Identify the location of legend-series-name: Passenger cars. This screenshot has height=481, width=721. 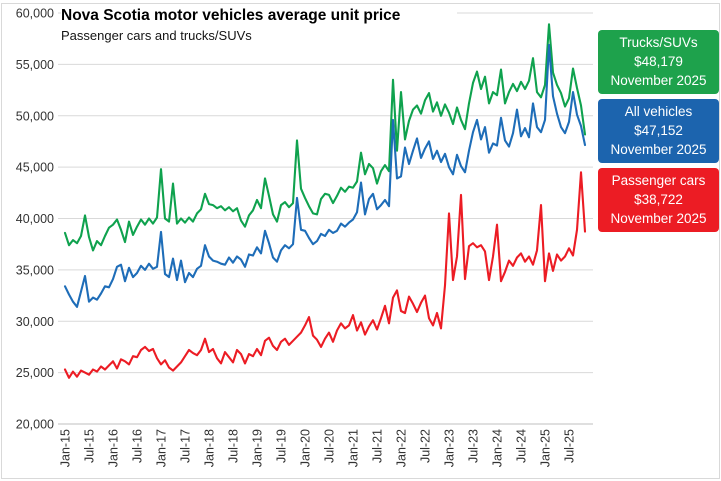
(658, 180).